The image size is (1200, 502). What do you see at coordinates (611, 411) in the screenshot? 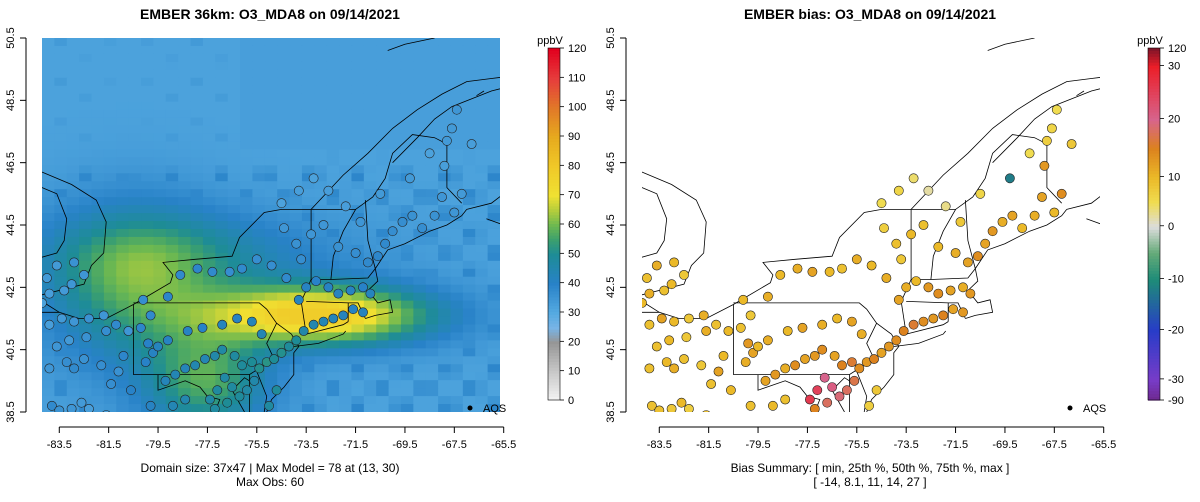
I see `bias-map-y-tick-label: 38.5` at bounding box center [611, 411].